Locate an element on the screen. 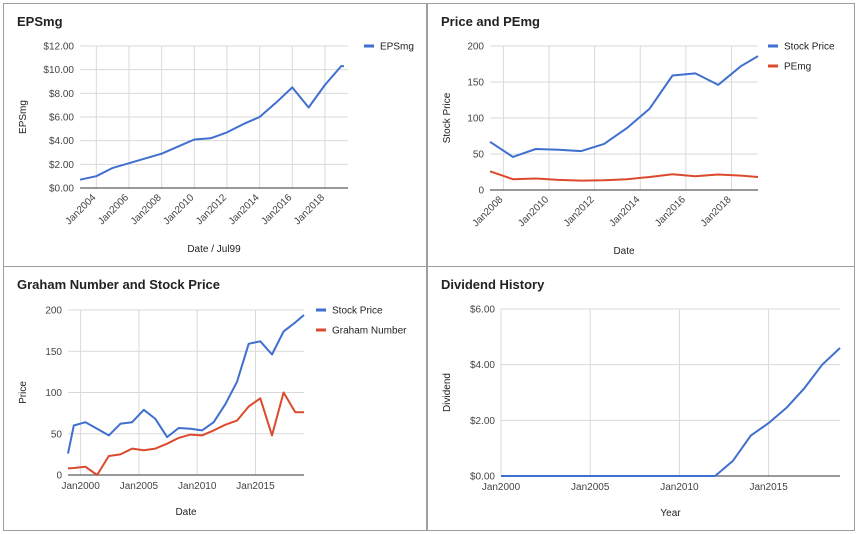 The height and width of the screenshot is (534, 858). series-line-pemg is located at coordinates (624, 176).